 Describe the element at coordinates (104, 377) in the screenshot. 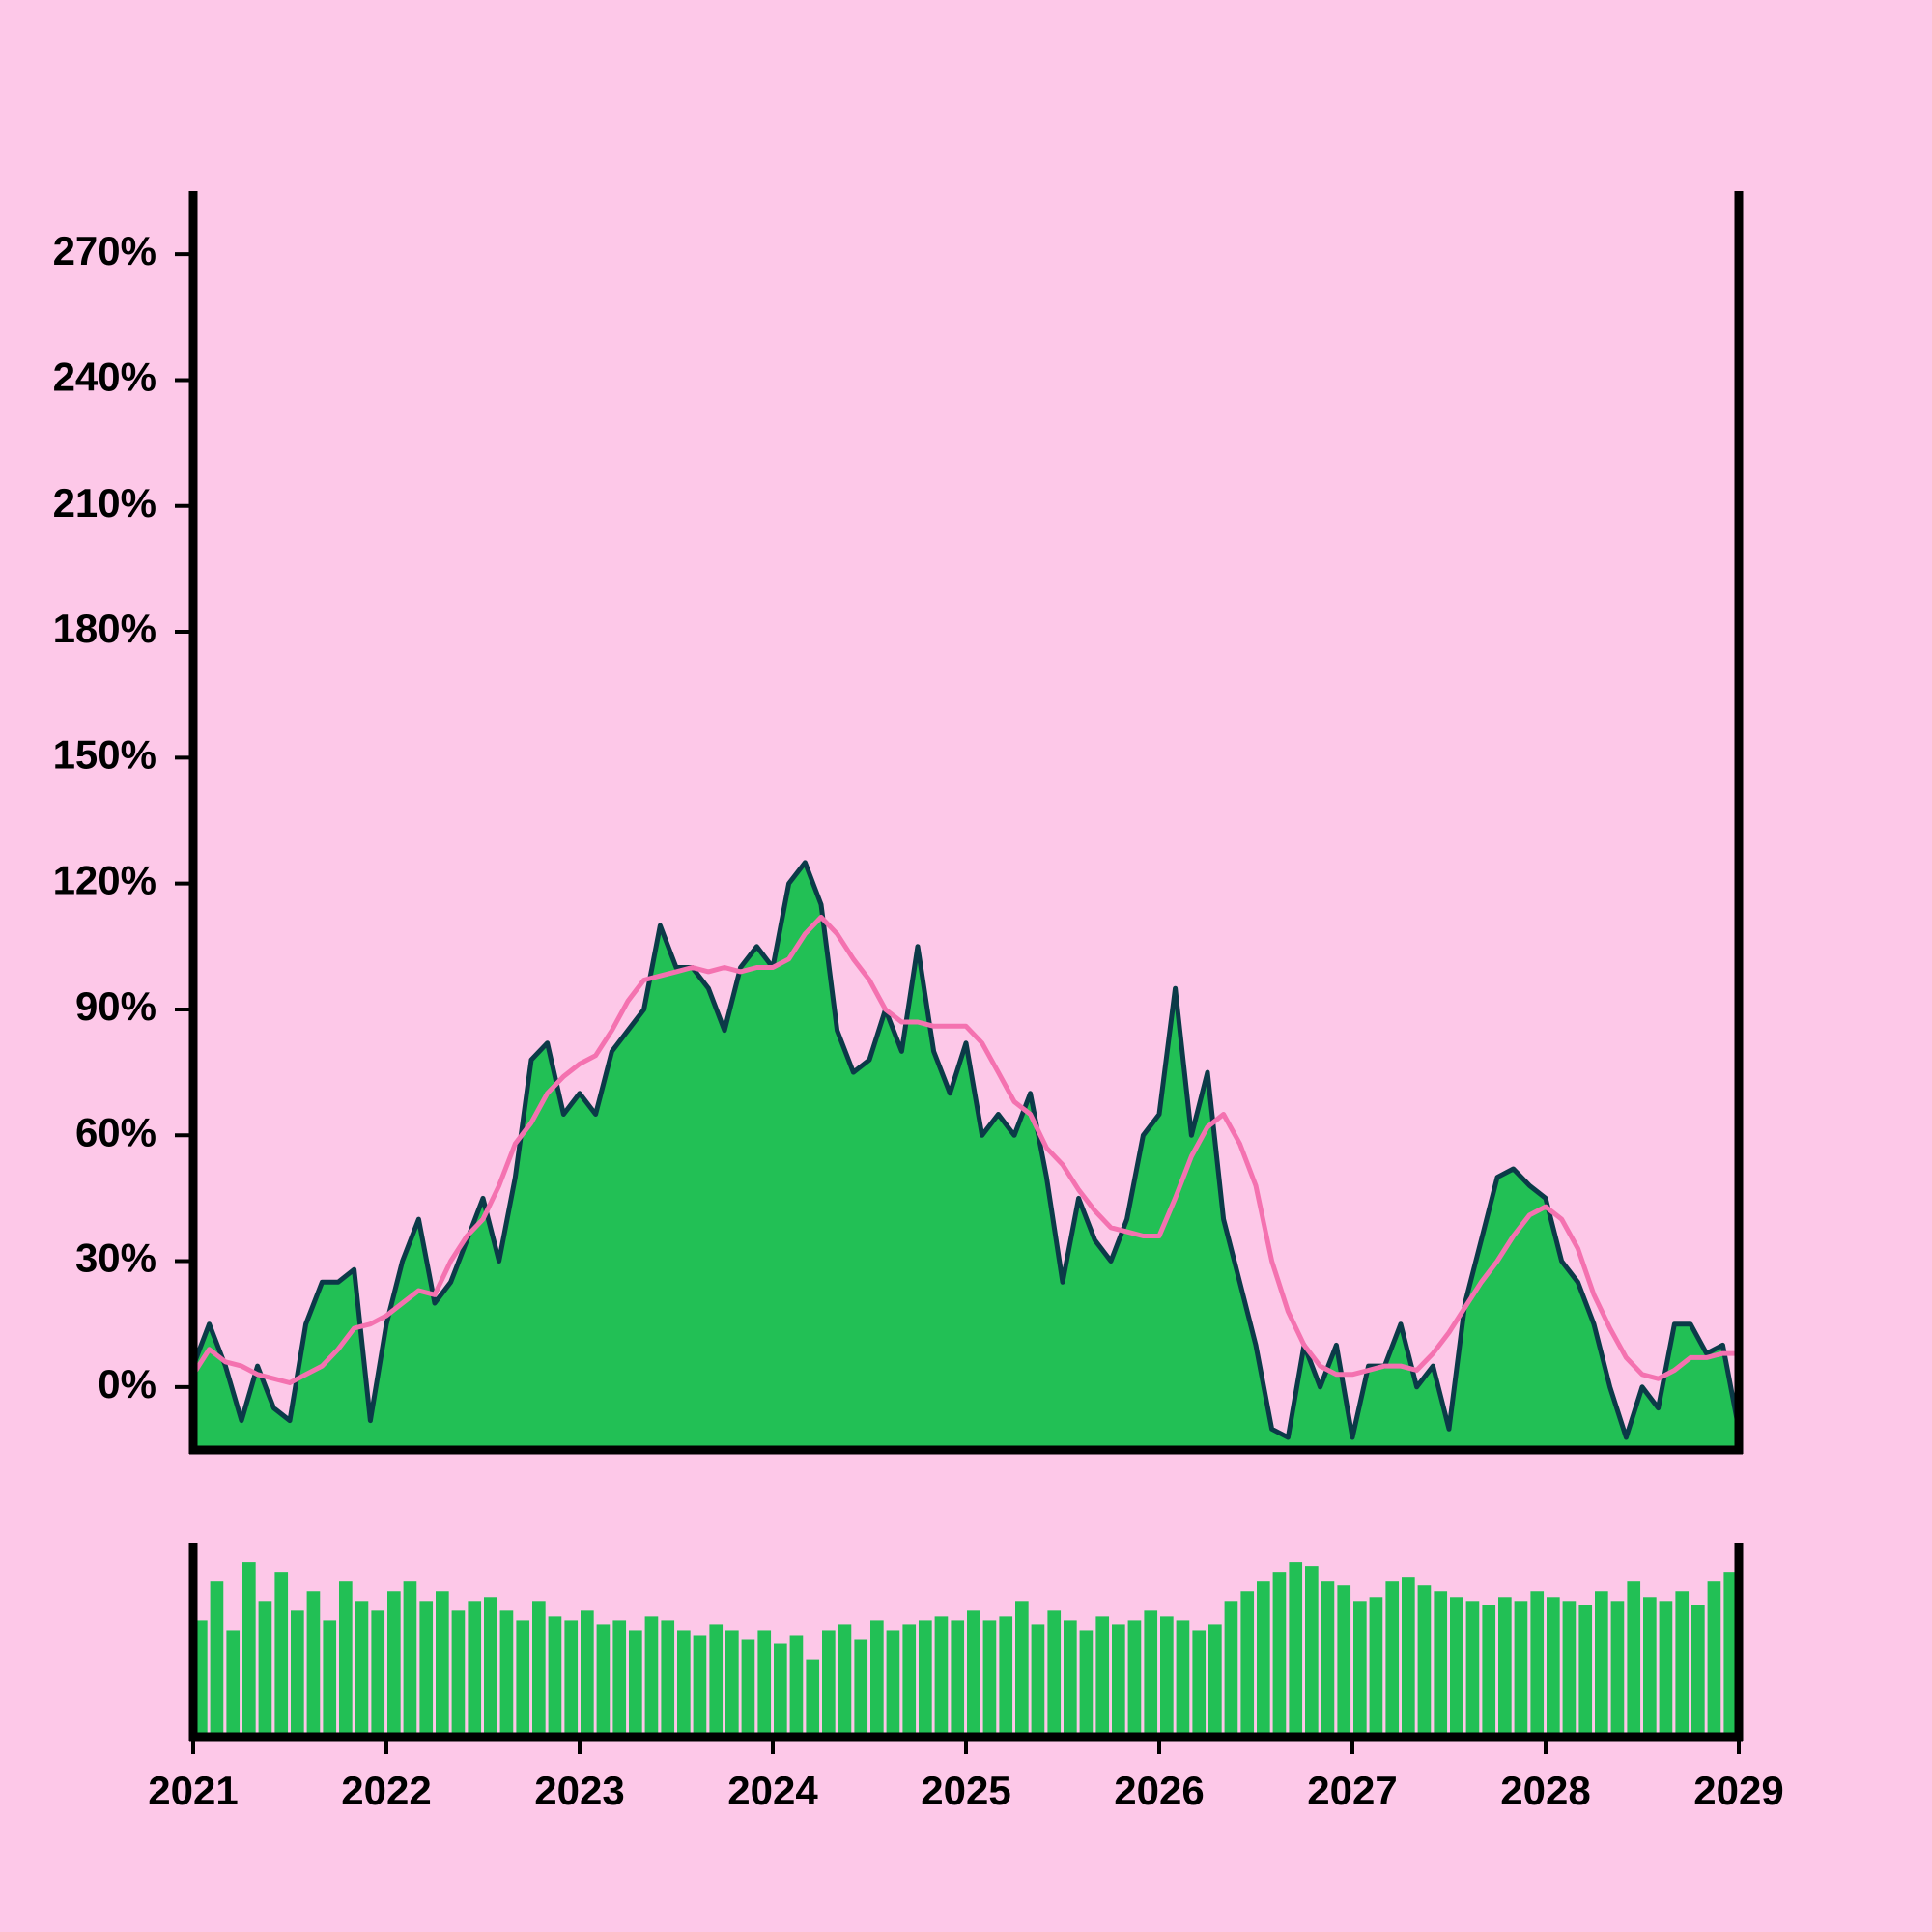

I see `y-tick-label: 240%` at that location.